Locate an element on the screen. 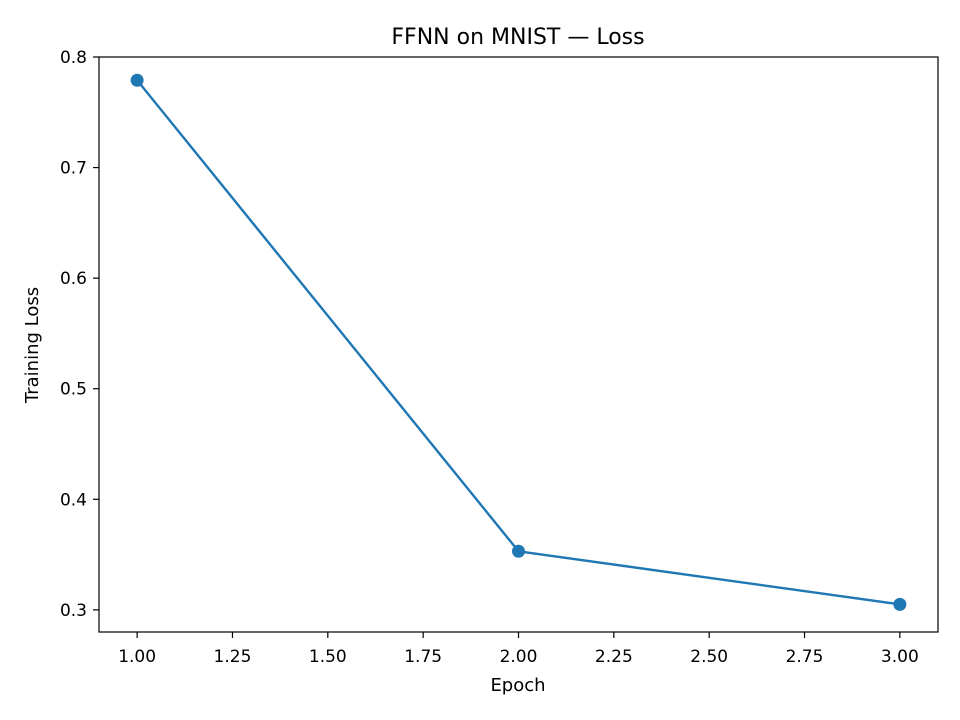 The height and width of the screenshot is (720, 960). x-axis: 1.00 1.25 1.50 1.75 2.00 2.25 2.50 2.75 3.00 is located at coordinates (518, 649).